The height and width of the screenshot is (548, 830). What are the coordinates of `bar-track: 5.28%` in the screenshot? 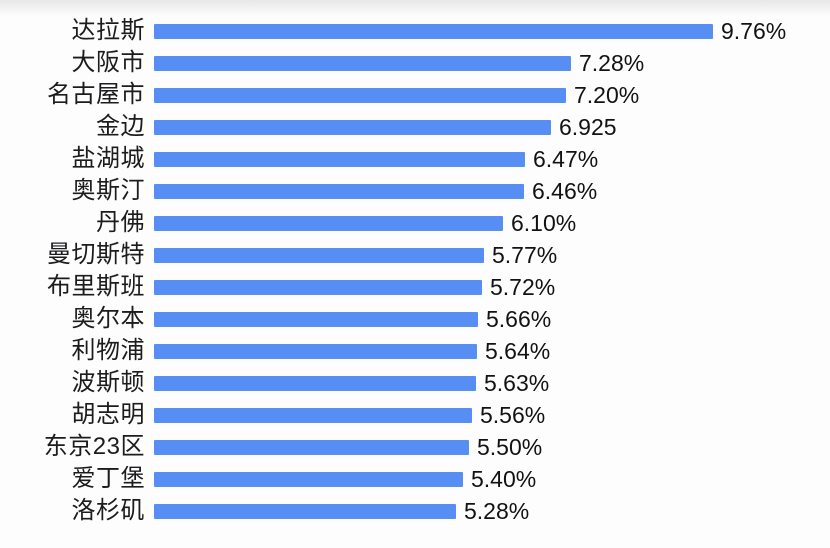 It's located at (492, 510).